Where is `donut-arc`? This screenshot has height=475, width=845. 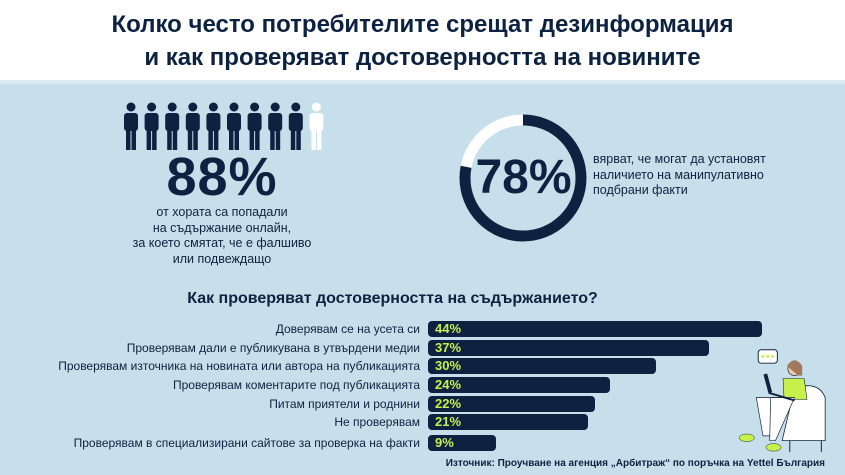
donut-arc is located at coordinates (523, 178).